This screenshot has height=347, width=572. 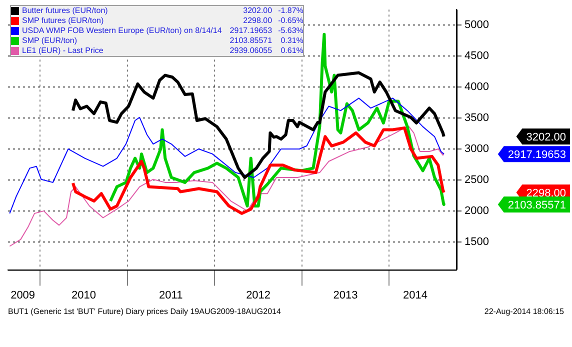 I want to click on x-tick-label: 2012, so click(x=258, y=295).